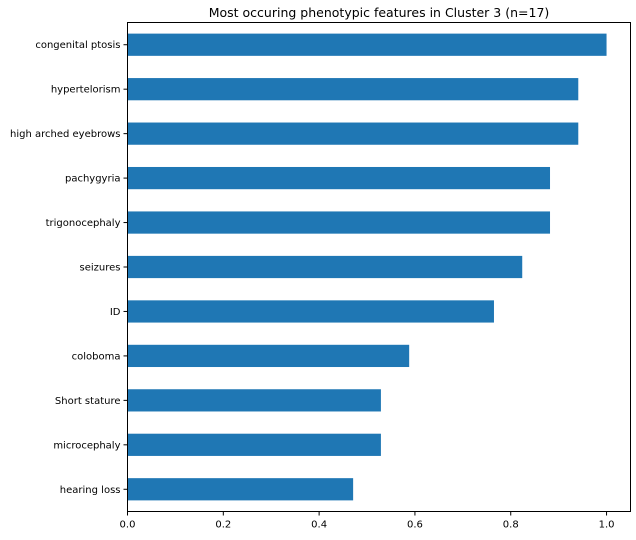  What do you see at coordinates (310, 311) in the screenshot?
I see `bar-id` at bounding box center [310, 311].